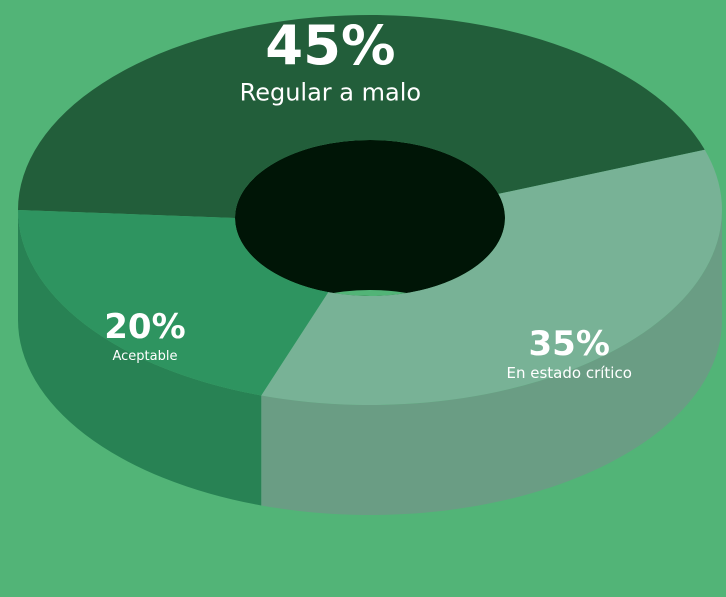 The width and height of the screenshot is (726, 597). I want to click on value-label: 35%, so click(569, 344).